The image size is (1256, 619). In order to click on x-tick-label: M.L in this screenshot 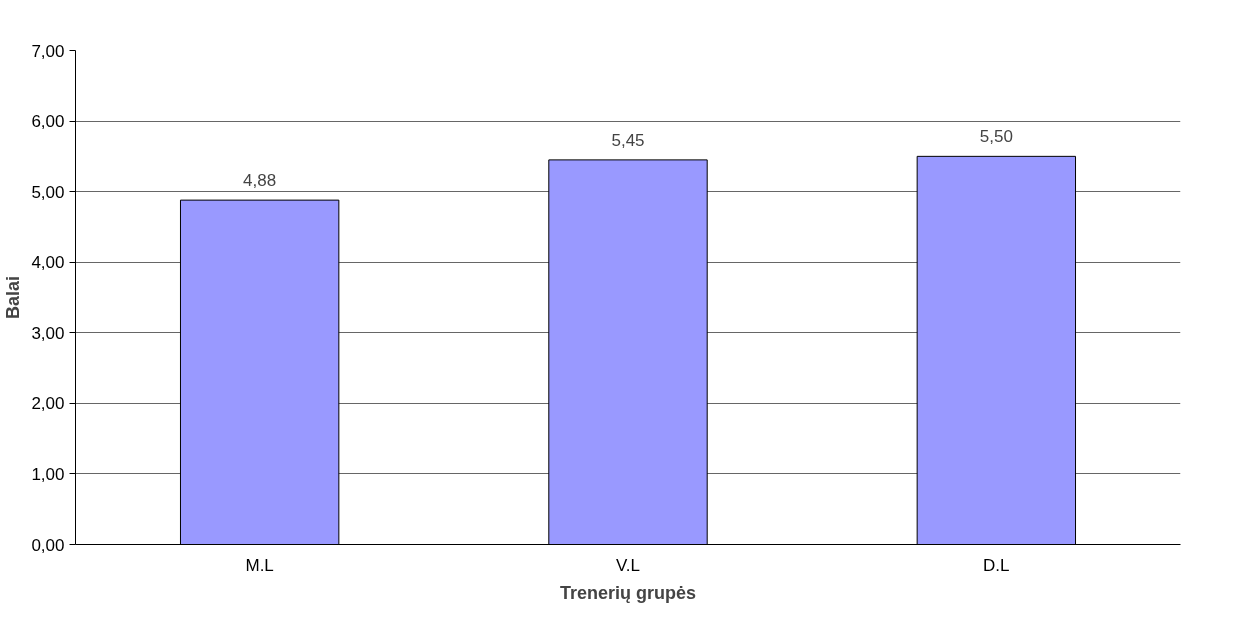, I will do `click(259, 565)`.